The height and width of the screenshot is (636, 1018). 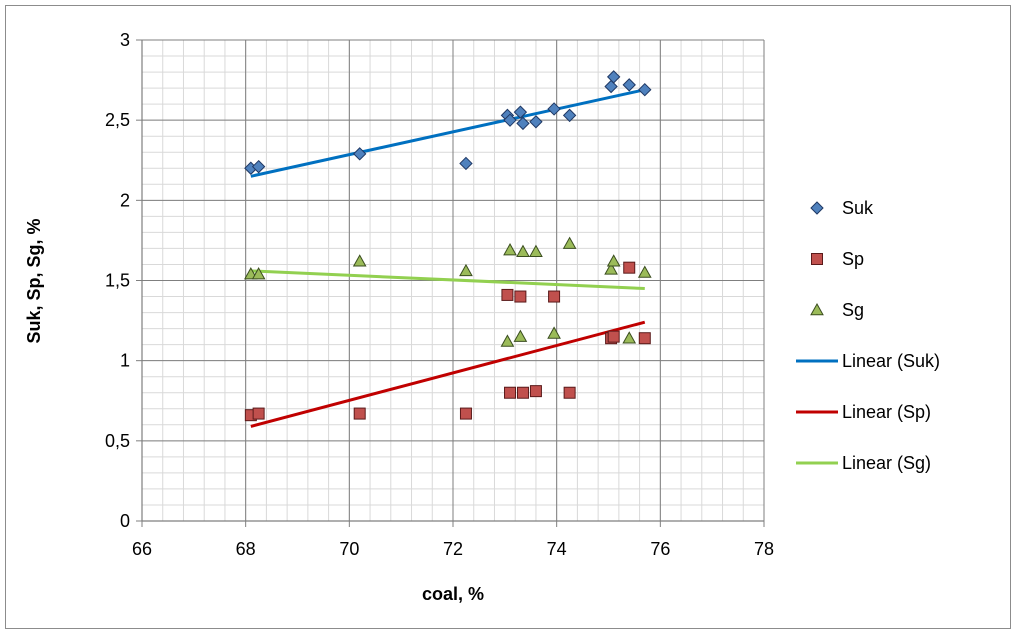 I want to click on trendline-linear-suk, so click(x=448, y=133).